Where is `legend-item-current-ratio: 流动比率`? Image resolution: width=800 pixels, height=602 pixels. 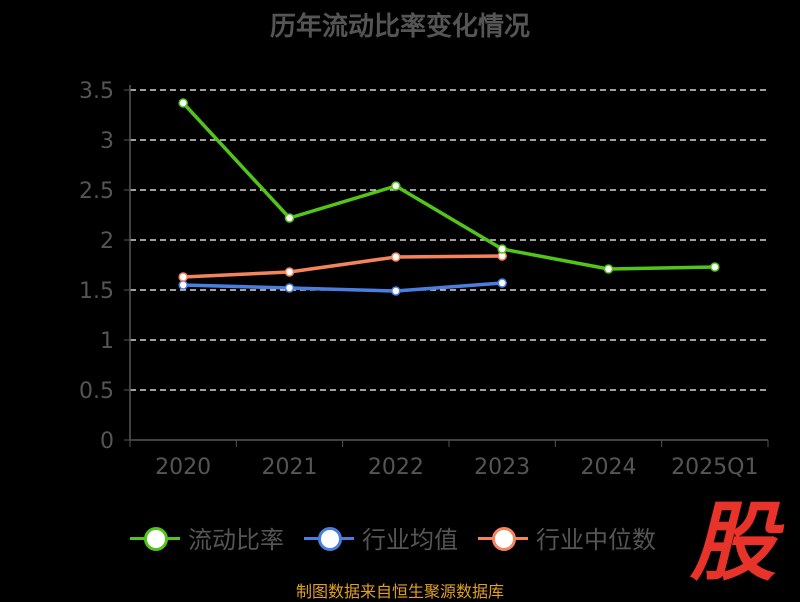 legend-item-current-ratio: 流动比率 is located at coordinates (207, 537).